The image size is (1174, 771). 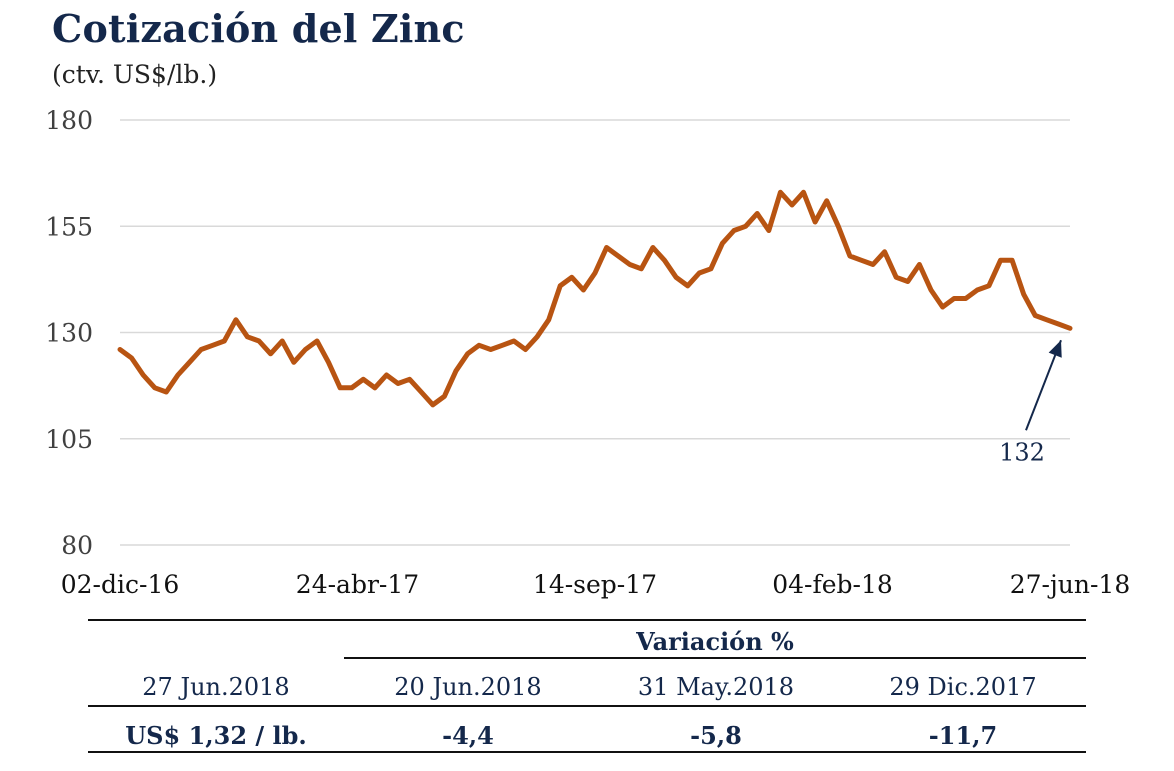 What do you see at coordinates (69, 439) in the screenshot?
I see `y-tick-label: 105` at bounding box center [69, 439].